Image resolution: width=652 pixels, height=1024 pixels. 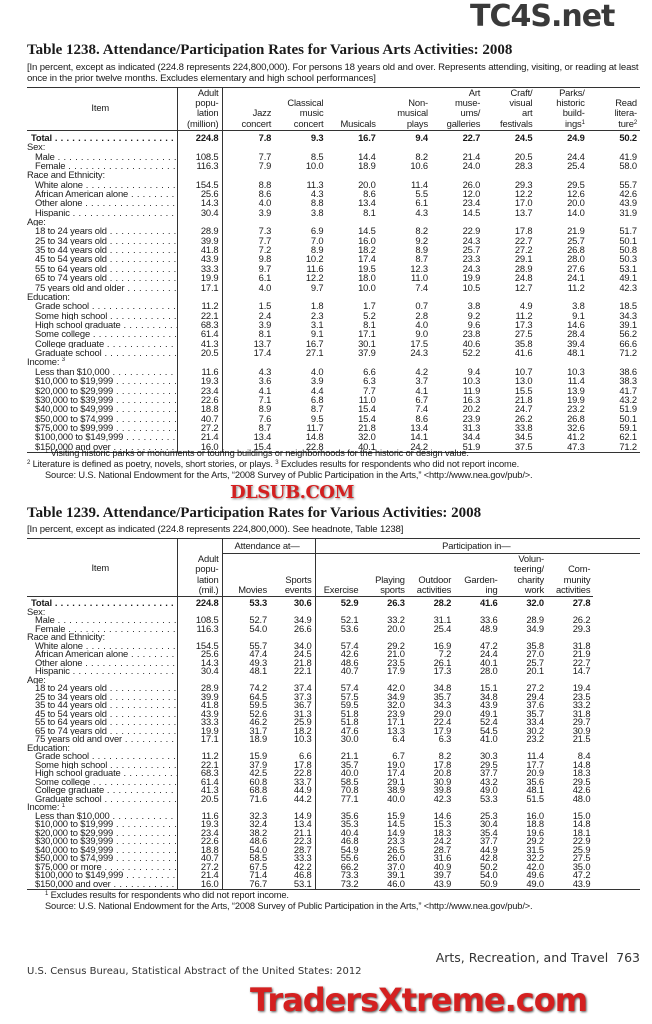 What do you see at coordinates (421, 409) in the screenshot?
I see `cell-value: 7.4` at bounding box center [421, 409].